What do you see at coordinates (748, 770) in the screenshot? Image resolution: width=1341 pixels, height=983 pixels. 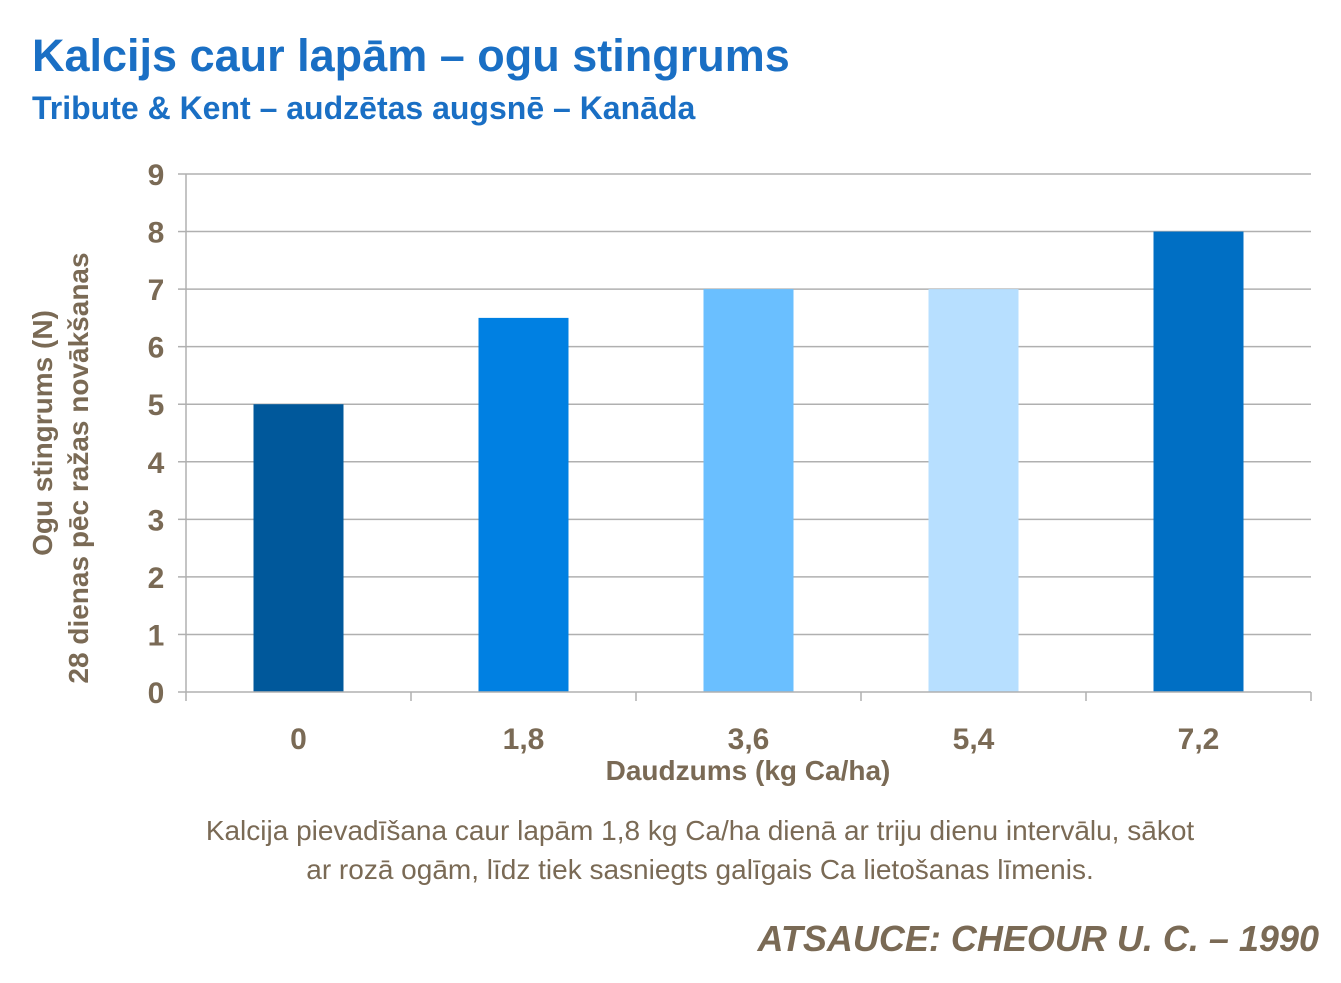 I see `x-axis-title: Daudzums (kg Ca/ha)` at bounding box center [748, 770].